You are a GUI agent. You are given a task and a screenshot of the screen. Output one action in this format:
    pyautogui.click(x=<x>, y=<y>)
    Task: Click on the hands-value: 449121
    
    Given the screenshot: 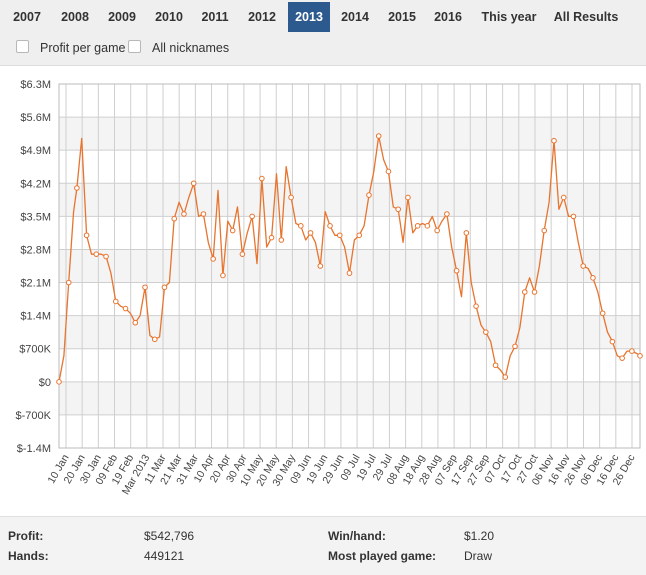 What is the action you would take?
    pyautogui.click(x=164, y=556)
    